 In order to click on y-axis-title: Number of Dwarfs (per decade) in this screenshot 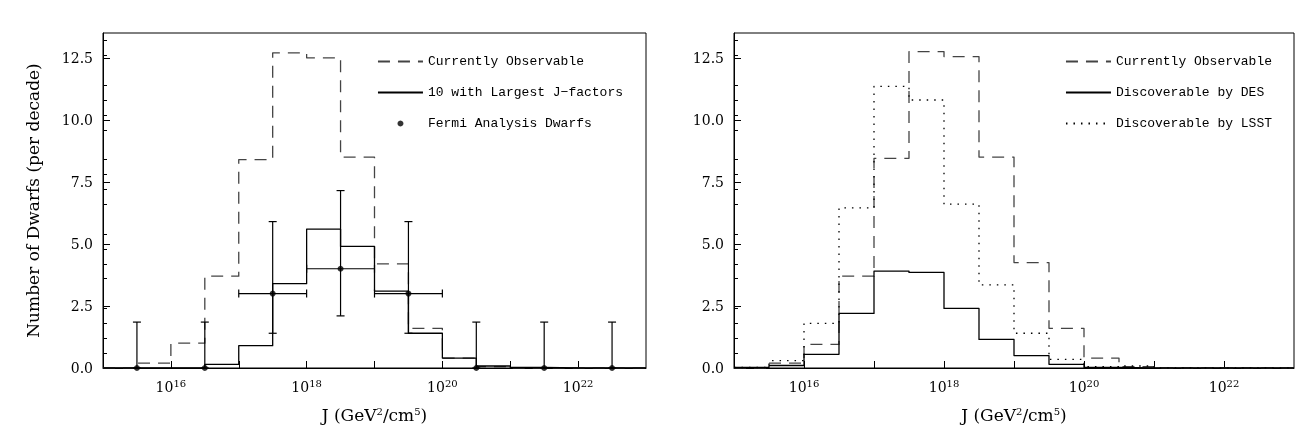, I will do `click(32, 200)`.